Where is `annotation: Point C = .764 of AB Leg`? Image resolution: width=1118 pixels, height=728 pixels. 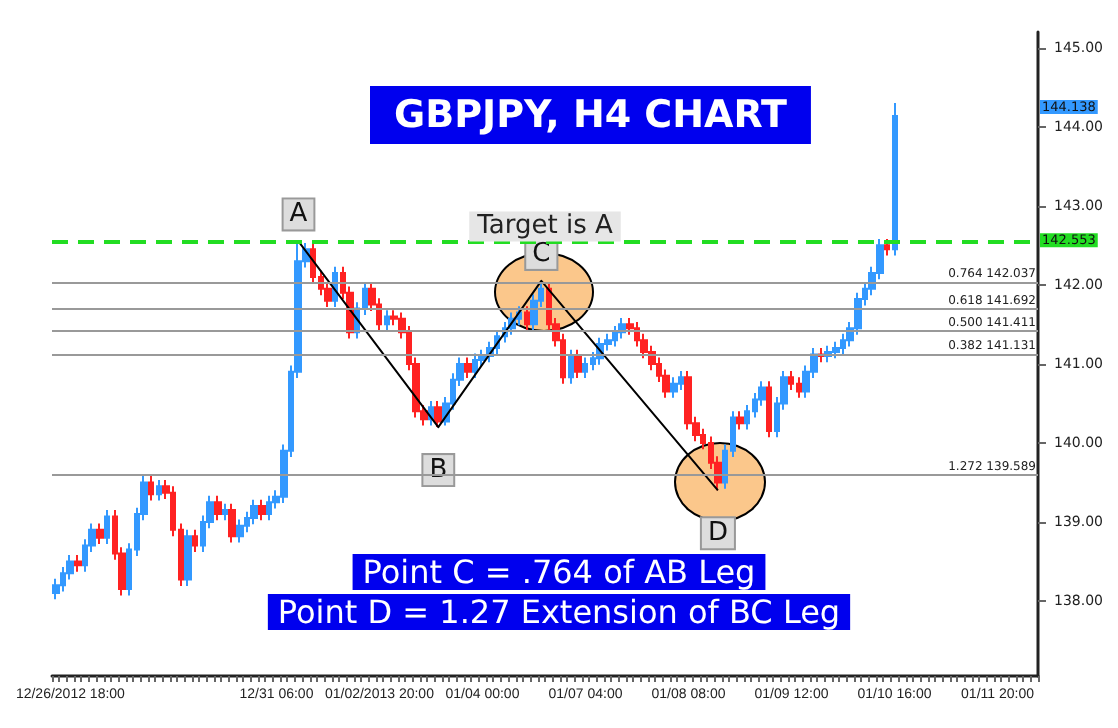
annotation: Point C = .764 of AB Leg is located at coordinates (559, 572).